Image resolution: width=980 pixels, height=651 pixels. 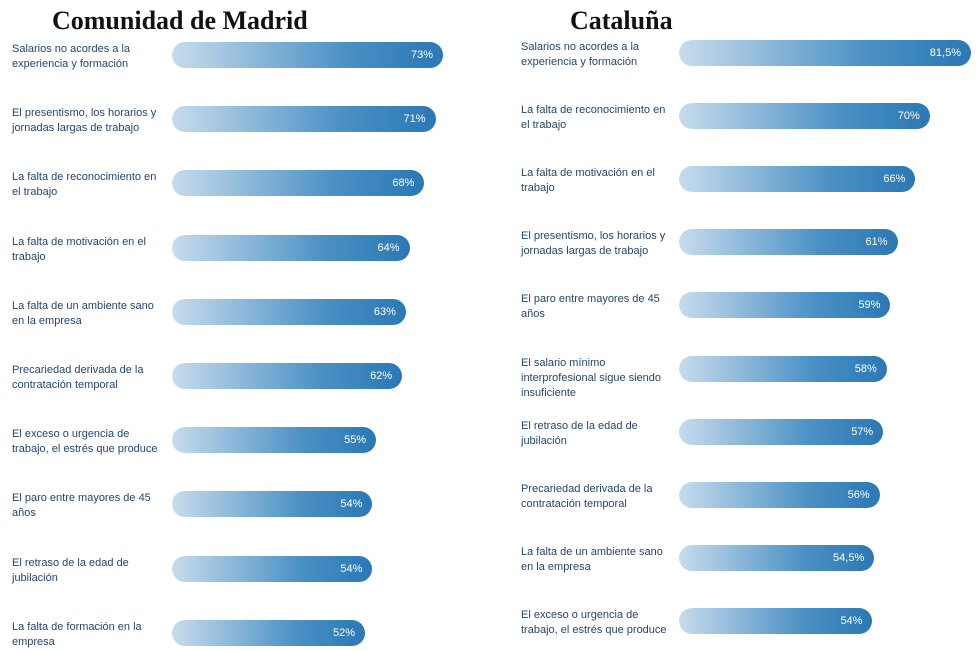 What do you see at coordinates (862, 431) in the screenshot?
I see `bar-value-label: 57%` at bounding box center [862, 431].